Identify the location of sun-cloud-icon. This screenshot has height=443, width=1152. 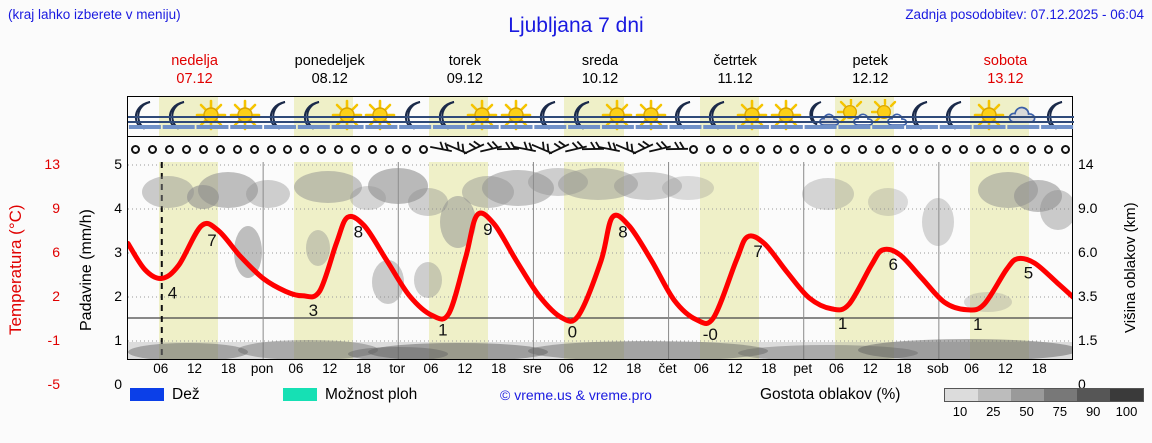
(889, 116).